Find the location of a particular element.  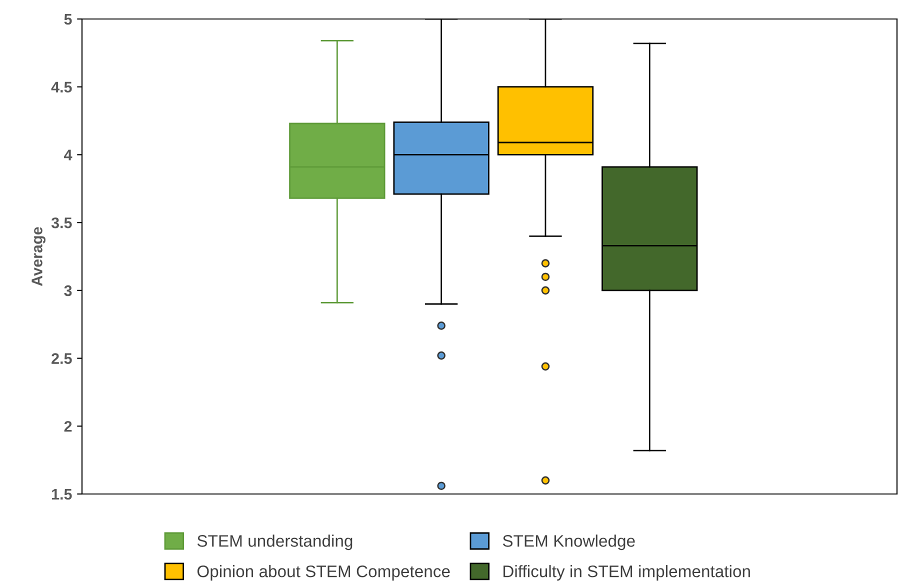

legend-label: Difficulty in STEM implementation is located at coordinates (627, 573).